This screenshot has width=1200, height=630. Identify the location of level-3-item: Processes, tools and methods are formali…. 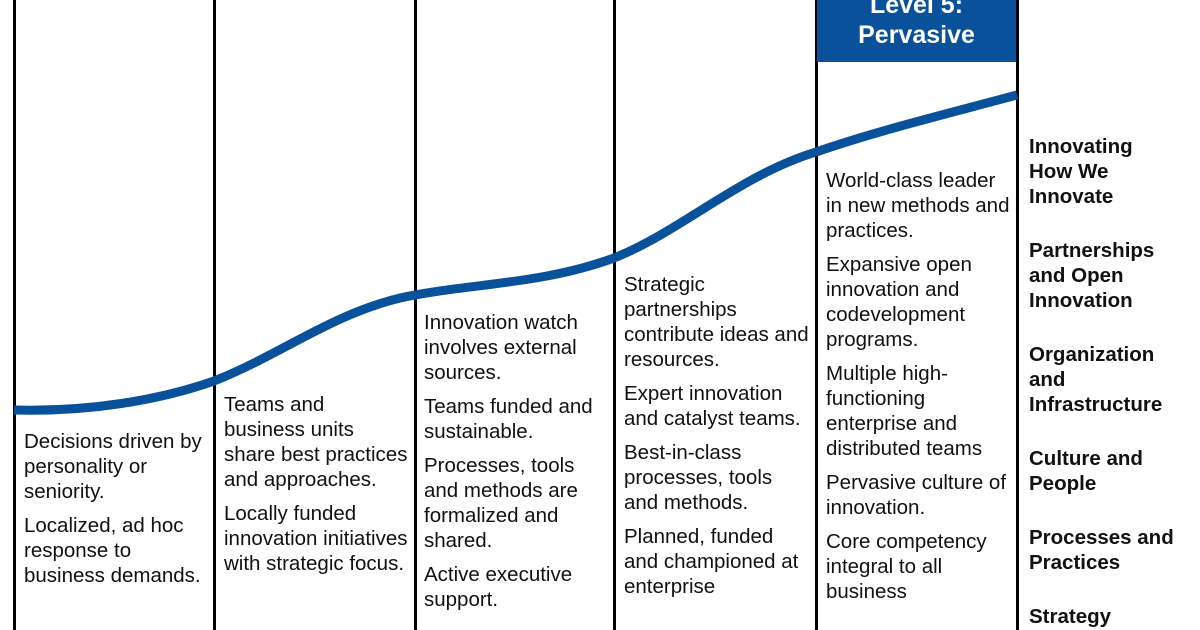
(501, 503).